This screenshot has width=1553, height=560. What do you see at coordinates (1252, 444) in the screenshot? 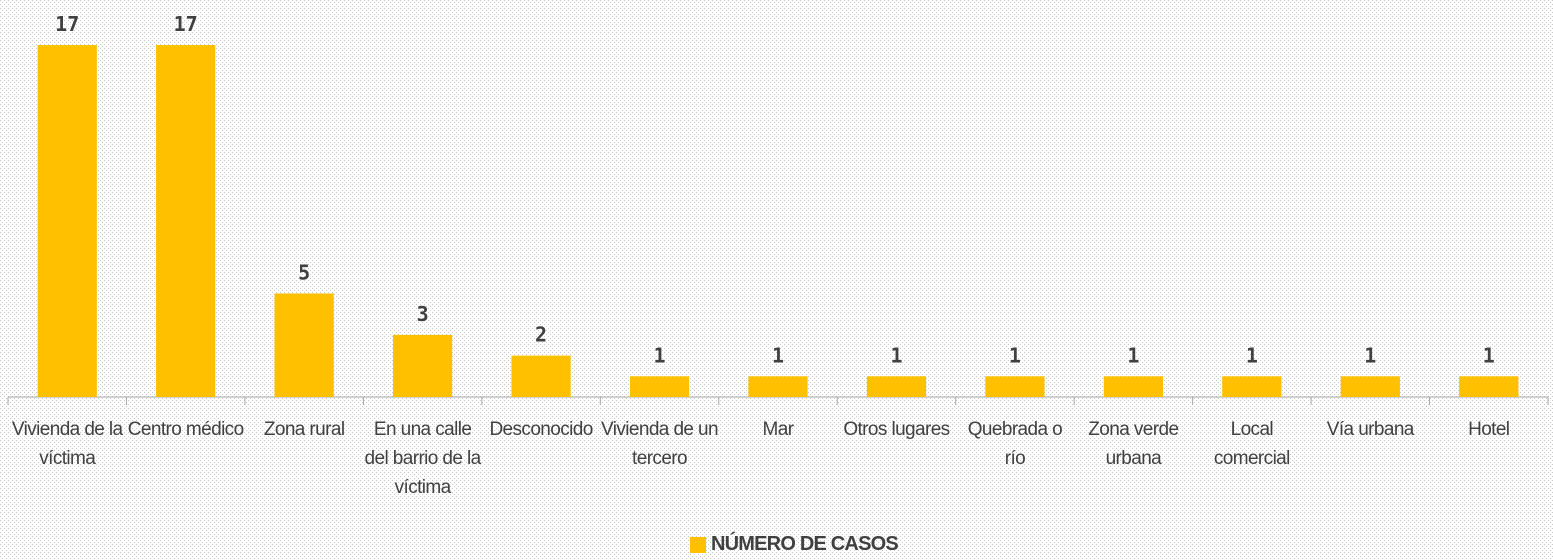
I see `x-tick-label: Local comercial` at bounding box center [1252, 444].